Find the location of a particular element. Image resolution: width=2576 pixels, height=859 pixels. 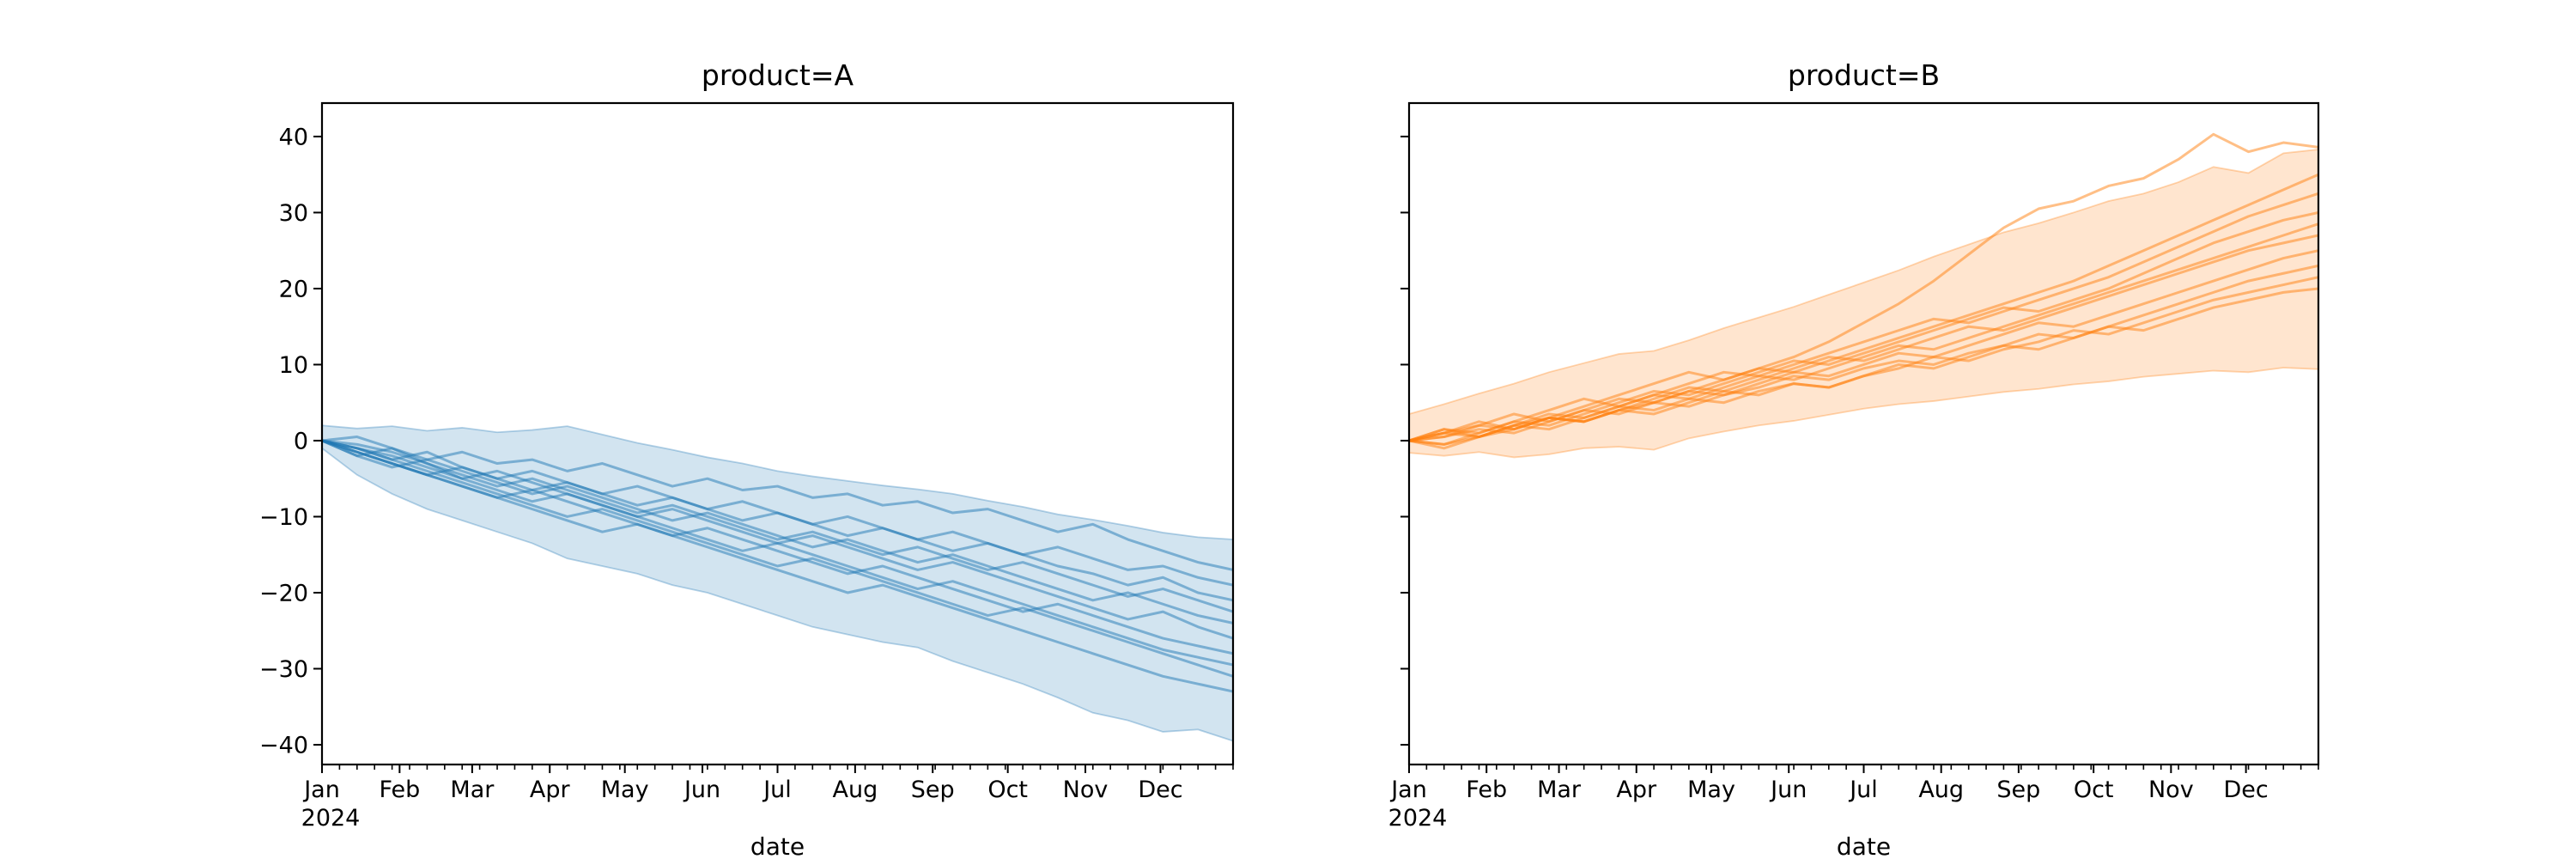

x-axis-label-a: date is located at coordinates (777, 845).